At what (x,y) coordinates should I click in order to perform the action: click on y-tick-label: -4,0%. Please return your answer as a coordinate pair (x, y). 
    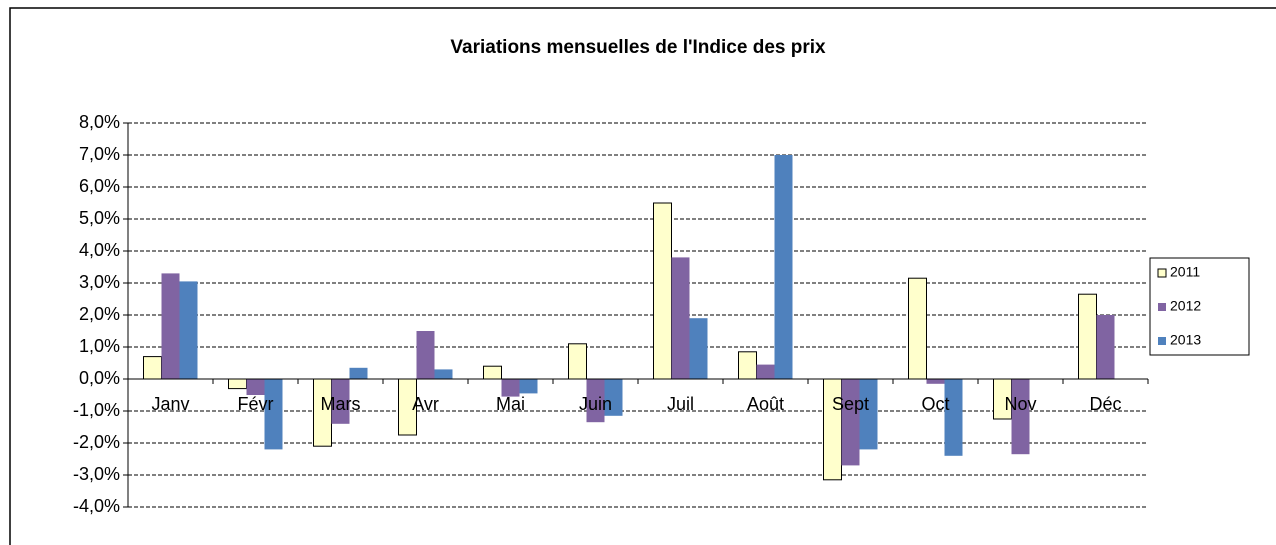
    Looking at the image, I should click on (96, 506).